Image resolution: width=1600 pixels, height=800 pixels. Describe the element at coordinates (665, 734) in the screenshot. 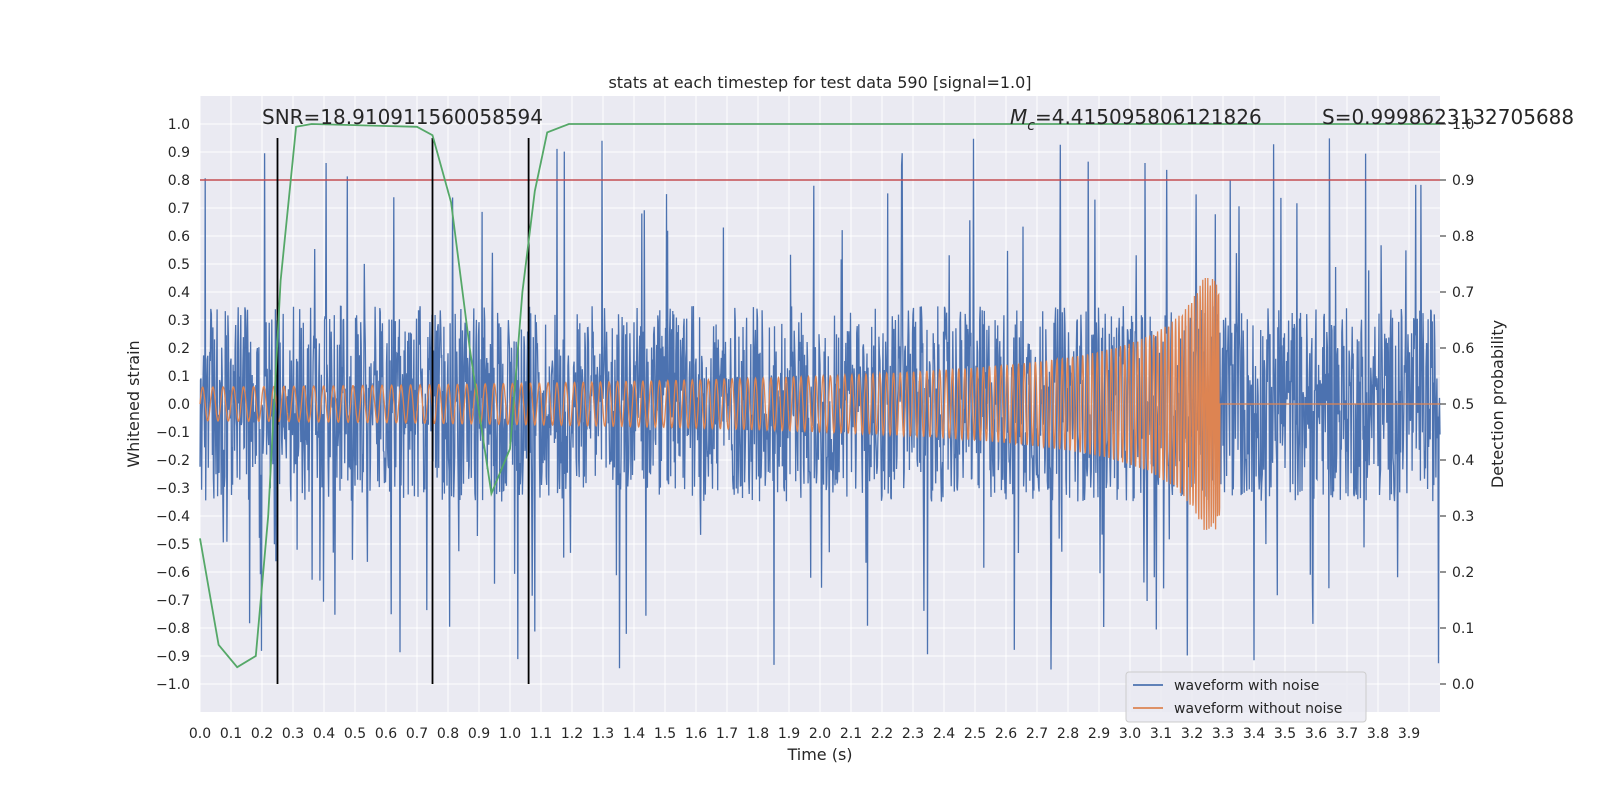

I see `x-tick-label: 1.5` at that location.